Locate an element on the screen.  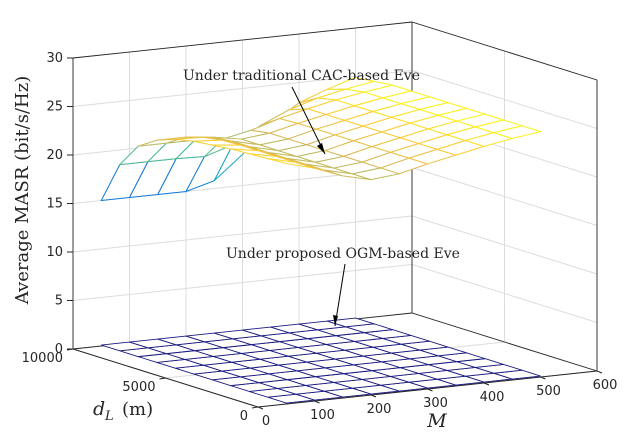
x-tick-label: 200 is located at coordinates (379, 409).